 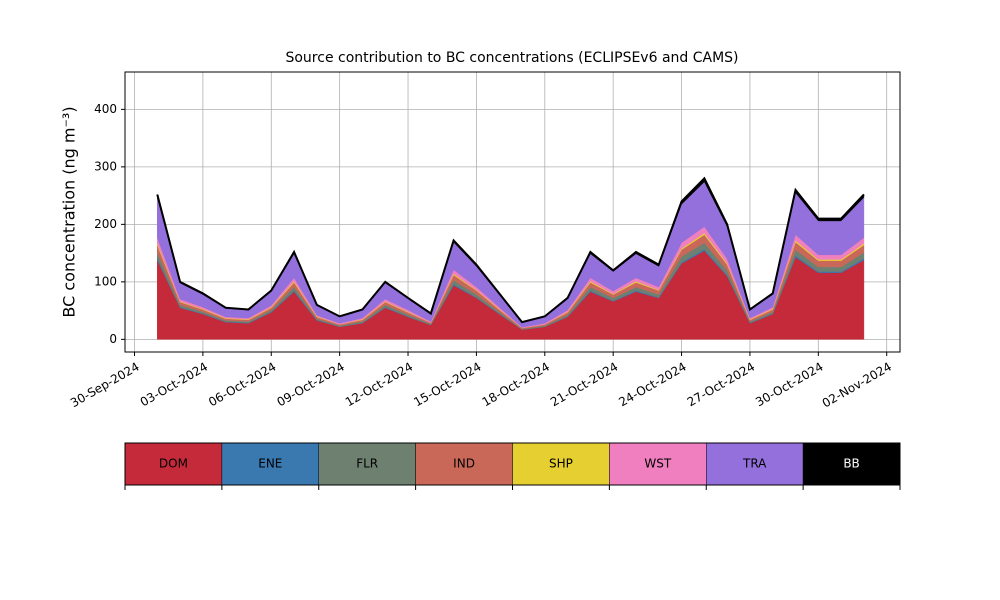 I want to click on y-tick-label: 400, so click(x=105, y=109).